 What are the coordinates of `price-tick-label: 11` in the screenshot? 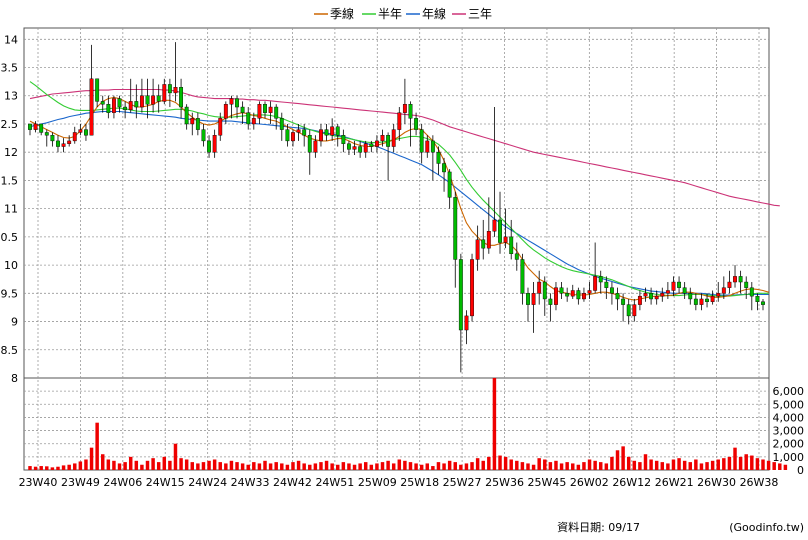 It's located at (11, 209).